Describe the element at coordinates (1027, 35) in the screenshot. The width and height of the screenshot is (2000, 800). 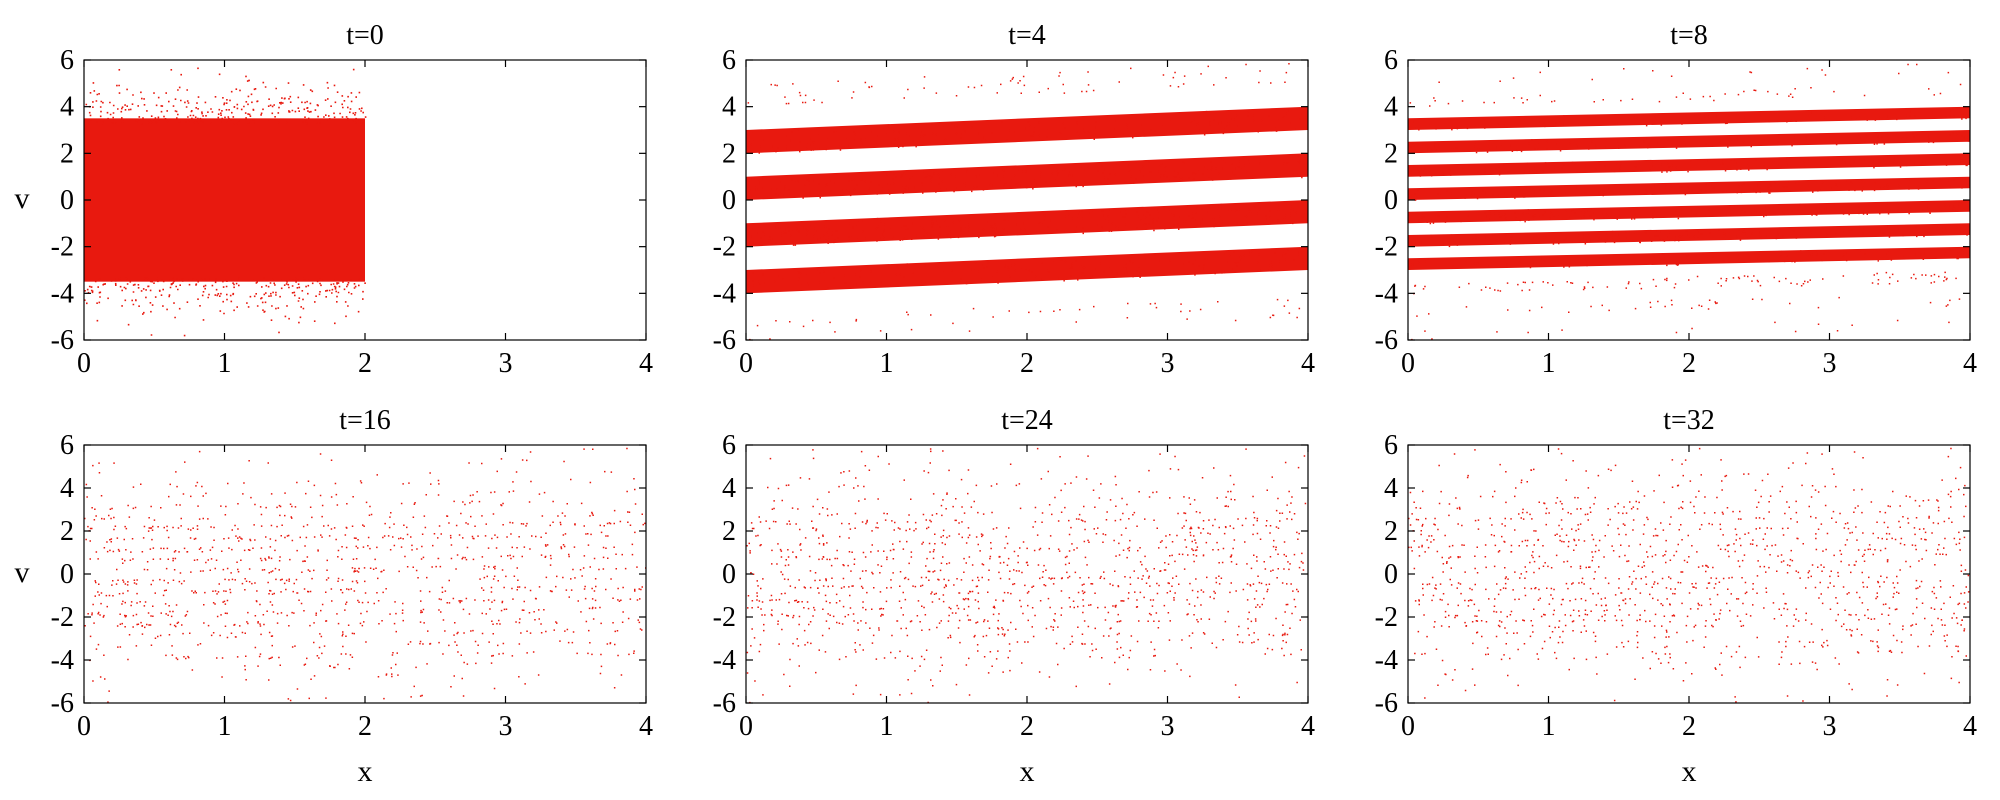
I see `panel-title: t=4` at that location.